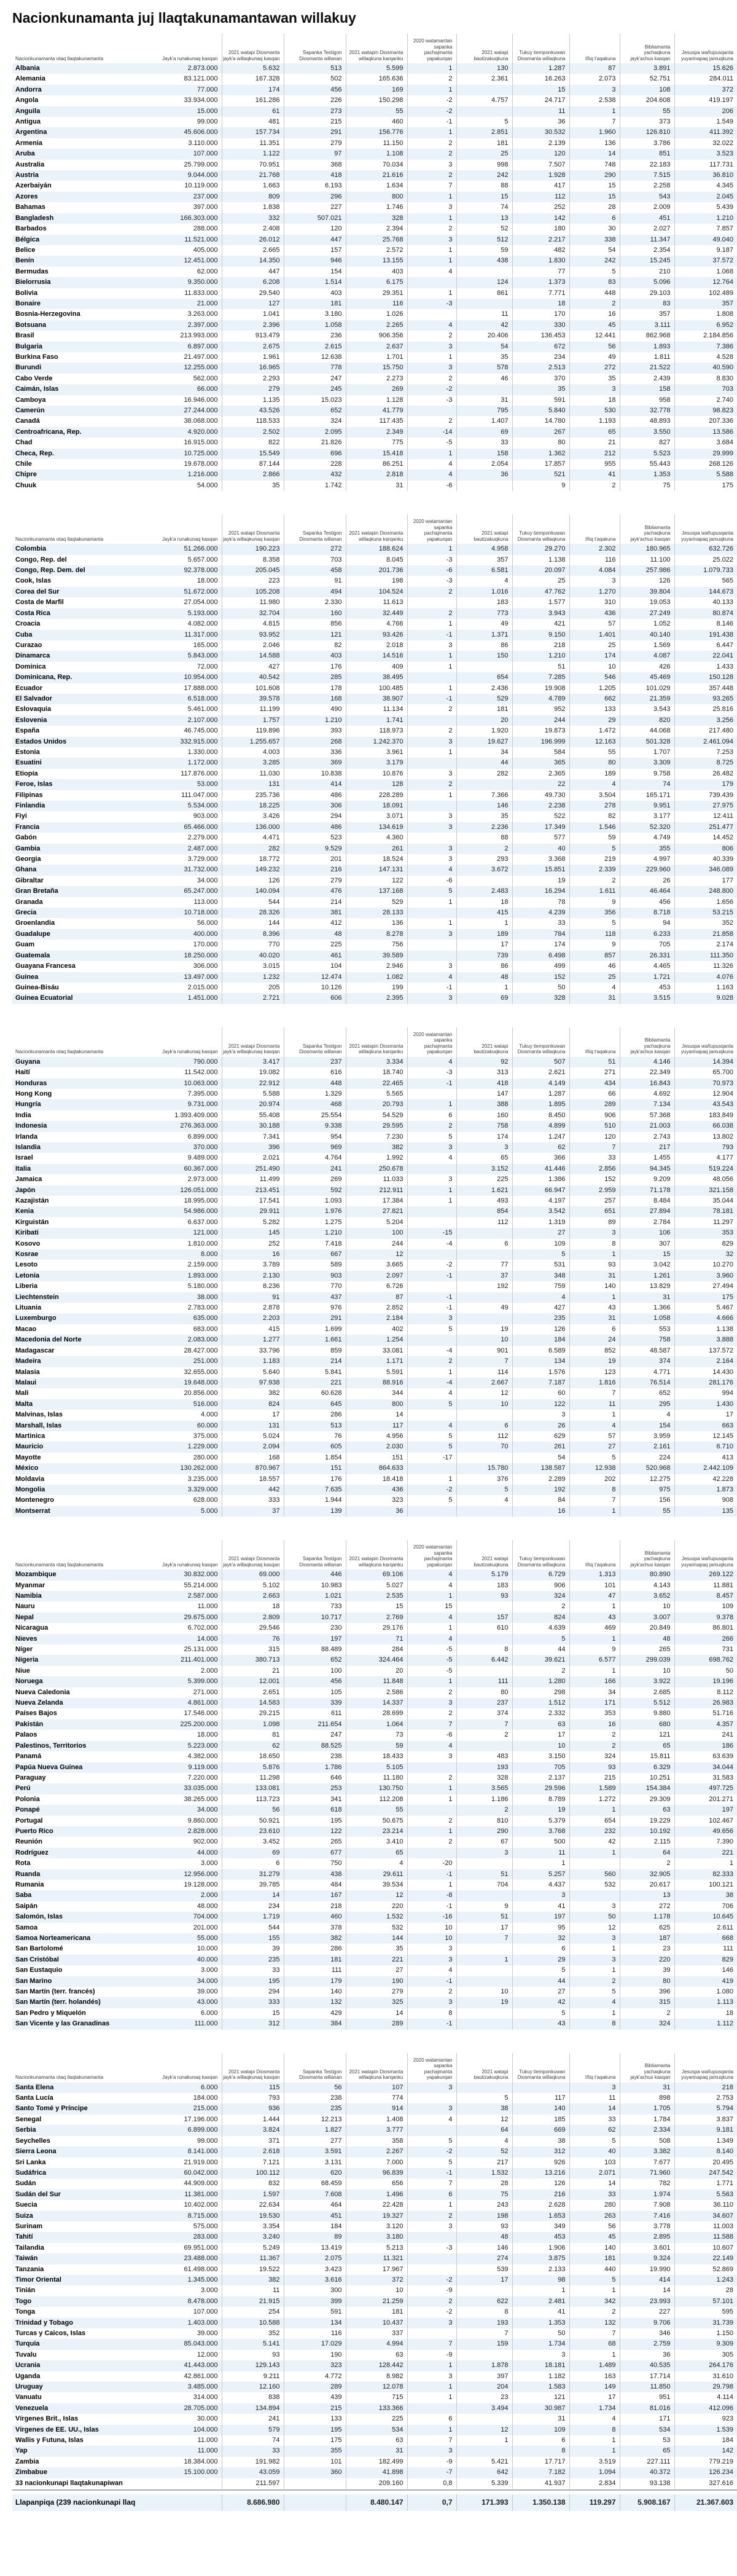 The image size is (737, 2576). I want to click on value-cell: 100.121, so click(721, 1884).